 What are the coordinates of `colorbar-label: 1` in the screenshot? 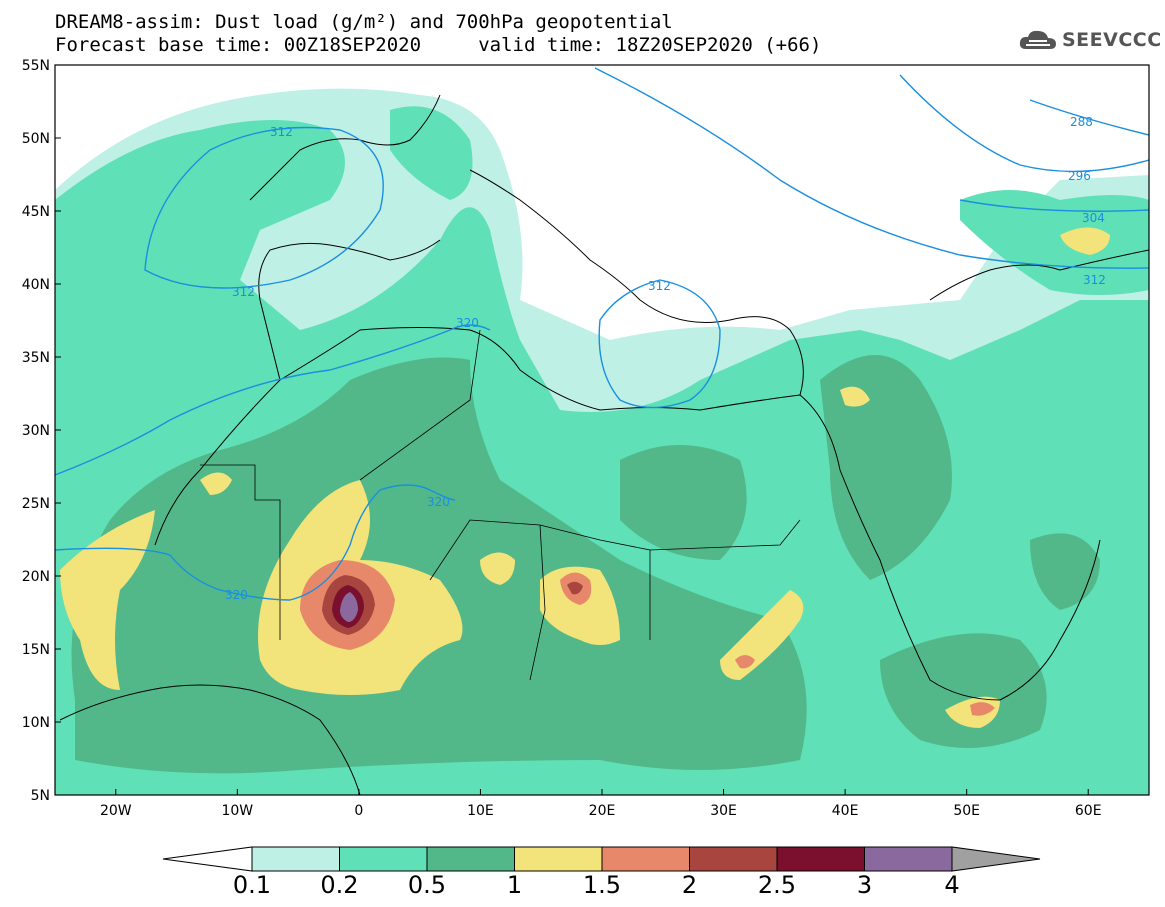 It's located at (514, 885).